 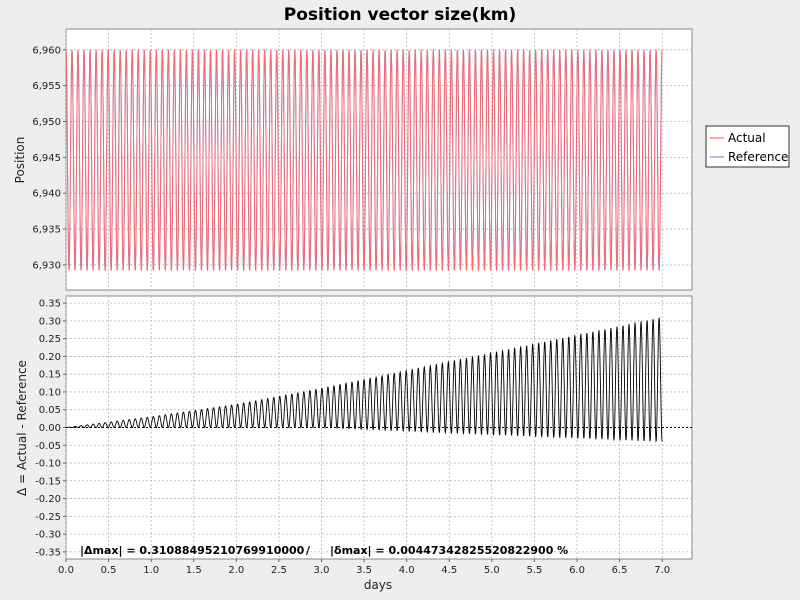 What do you see at coordinates (151, 570) in the screenshot?
I see `bottom-x-tick-label: 1.0` at bounding box center [151, 570].